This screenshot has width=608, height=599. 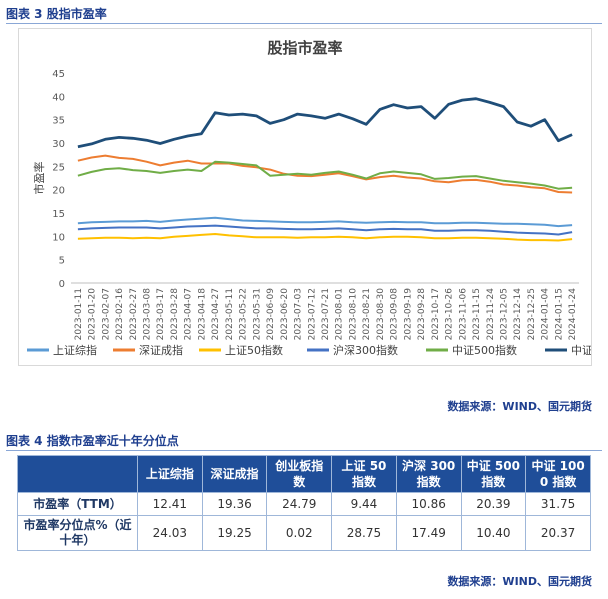 I want to click on x-tick-label: 2023-04-18, so click(x=202, y=314).